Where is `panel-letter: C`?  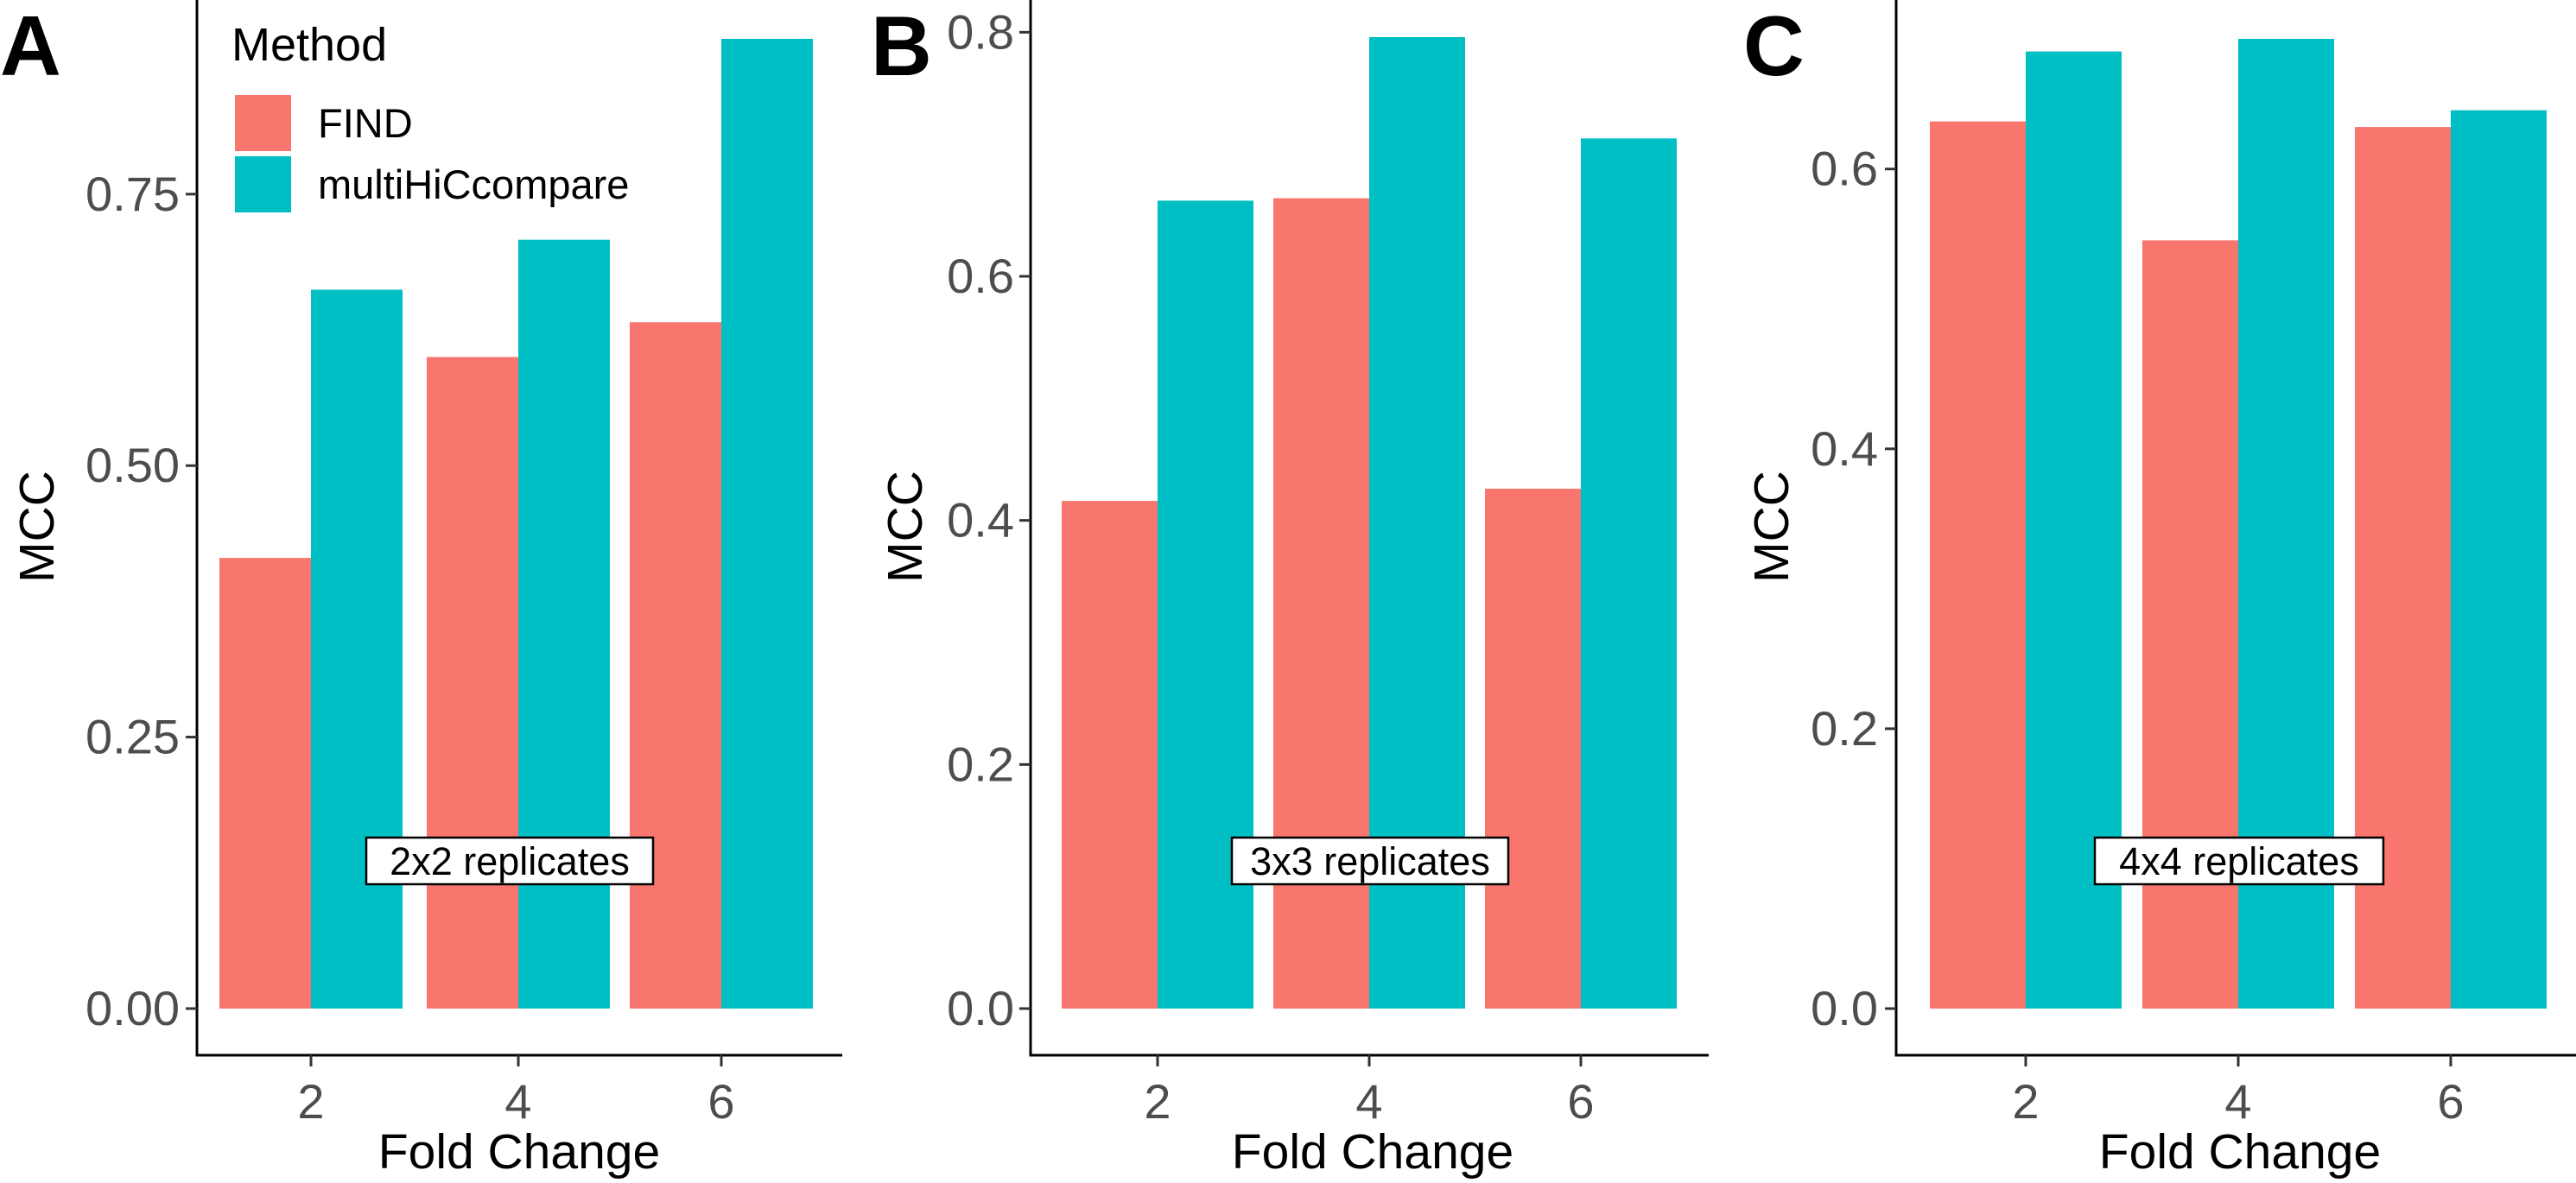
panel-letter: C is located at coordinates (1774, 46).